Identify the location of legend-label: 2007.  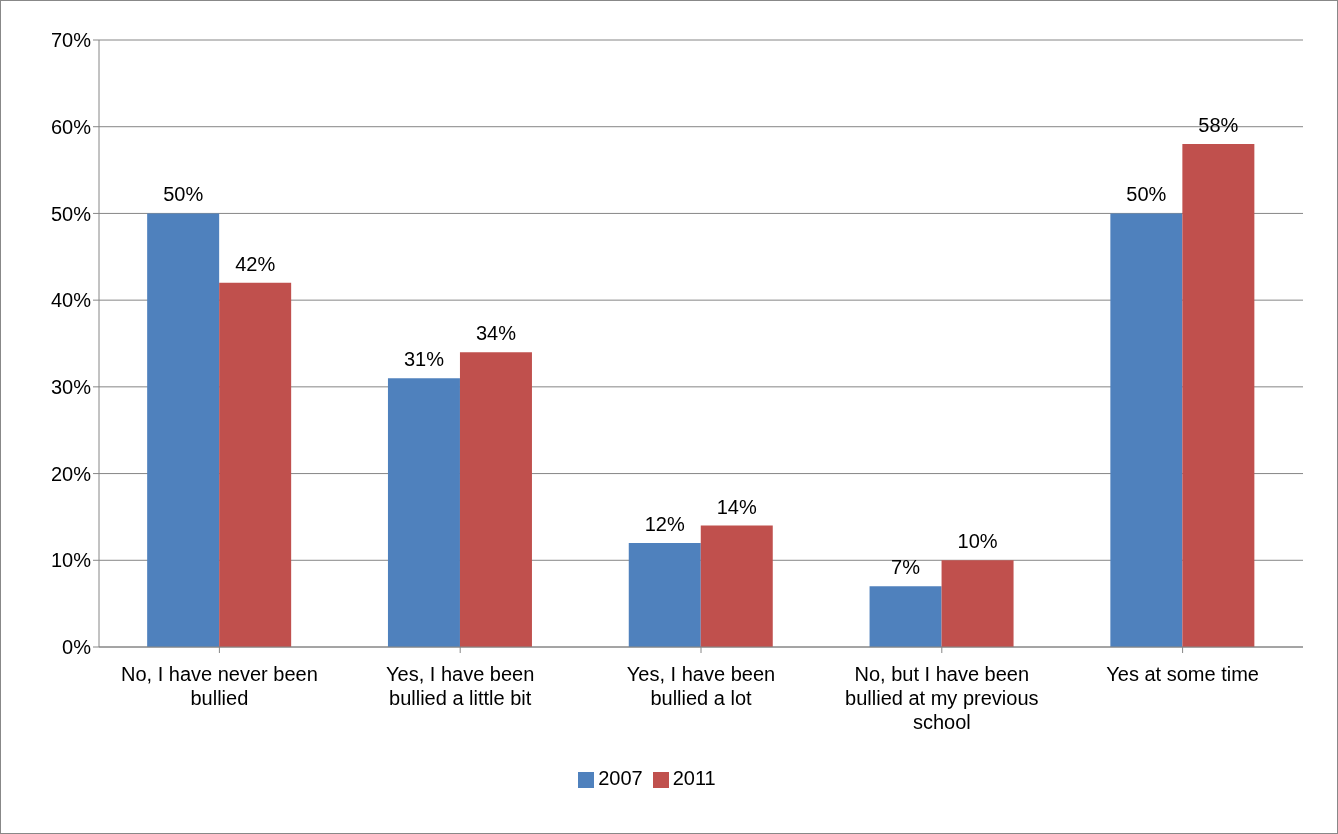
(620, 778).